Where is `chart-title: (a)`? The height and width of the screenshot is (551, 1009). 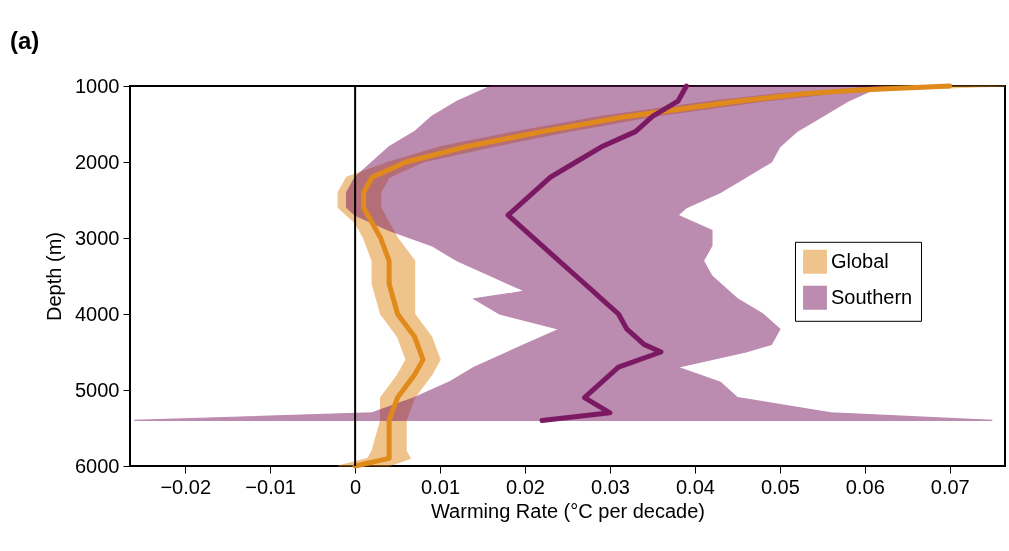
chart-title: (a) is located at coordinates (25, 40).